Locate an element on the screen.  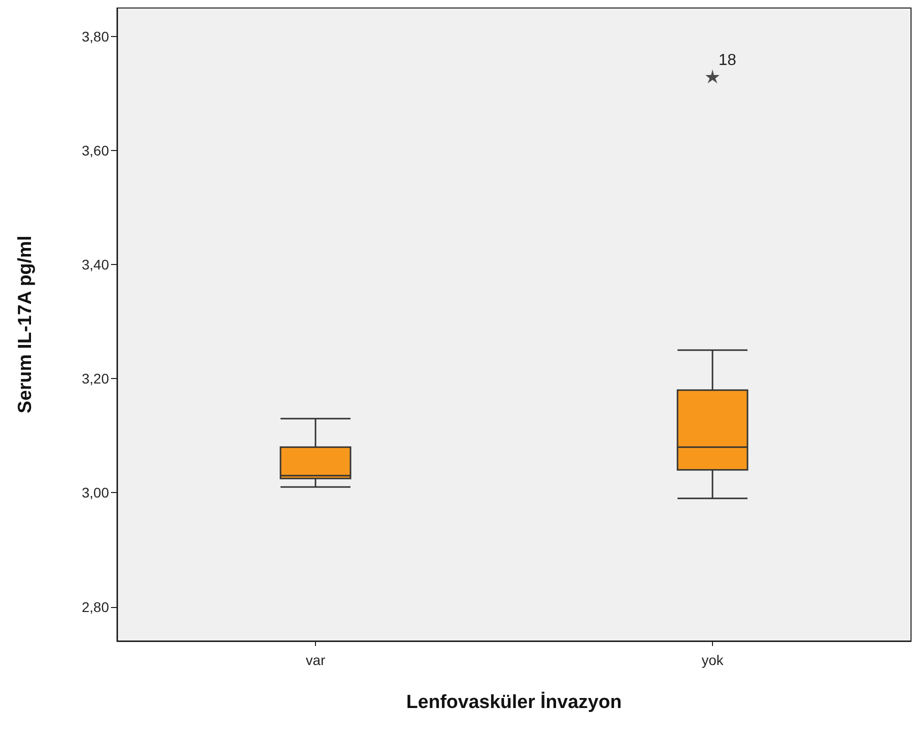
y-axis-title: Serum IL-17A pg/ml is located at coordinates (25, 325).